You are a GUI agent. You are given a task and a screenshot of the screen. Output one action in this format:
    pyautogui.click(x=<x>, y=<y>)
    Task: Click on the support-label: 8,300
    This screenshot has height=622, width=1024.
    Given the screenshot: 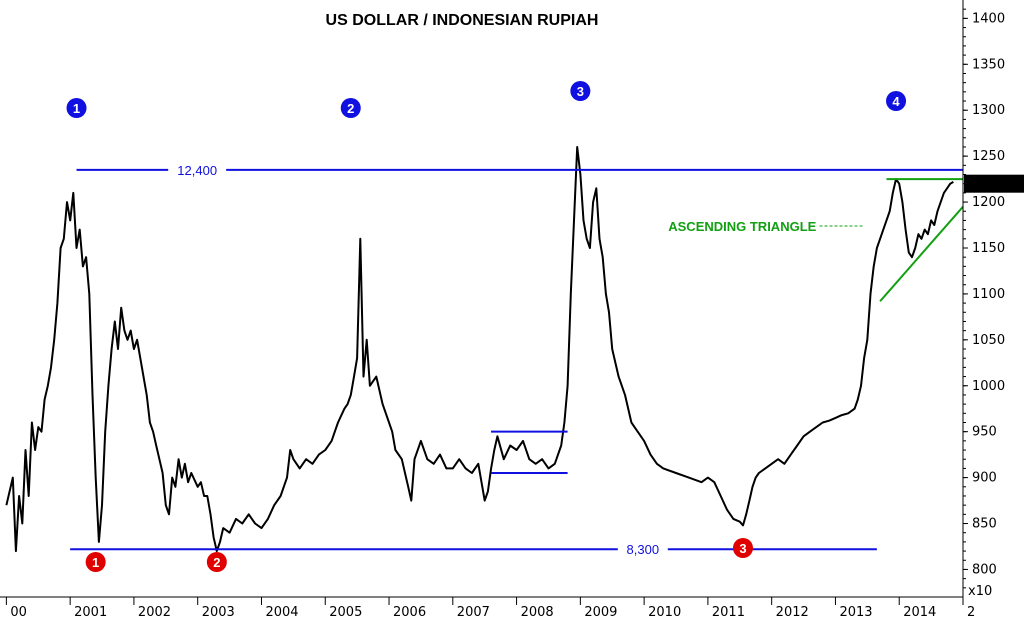 What is the action you would take?
    pyautogui.click(x=643, y=549)
    